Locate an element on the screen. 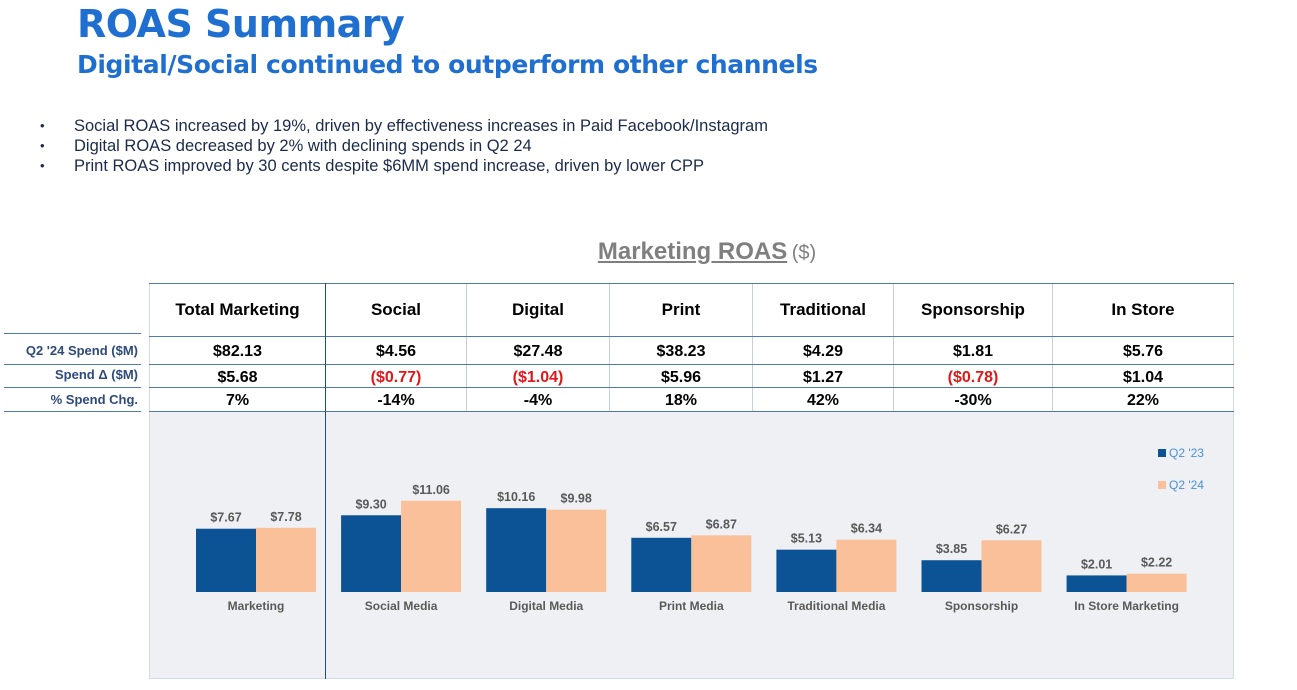 The height and width of the screenshot is (690, 1297). column-header: In Store is located at coordinates (1143, 309).